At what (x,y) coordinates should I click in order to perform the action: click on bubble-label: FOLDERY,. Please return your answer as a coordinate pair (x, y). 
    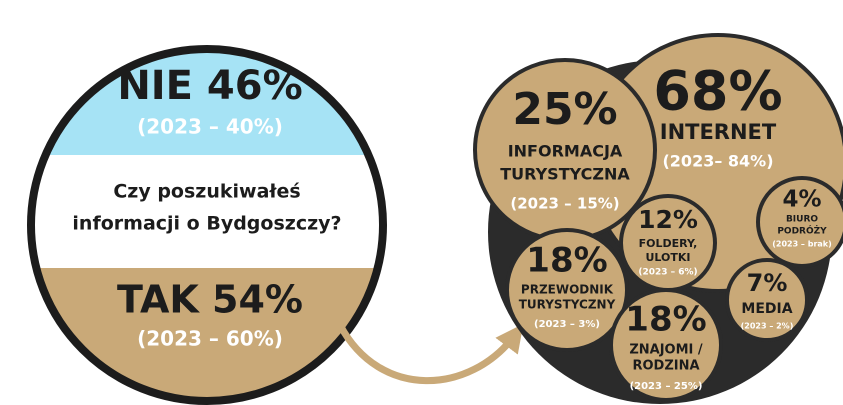
    Looking at the image, I should click on (668, 243).